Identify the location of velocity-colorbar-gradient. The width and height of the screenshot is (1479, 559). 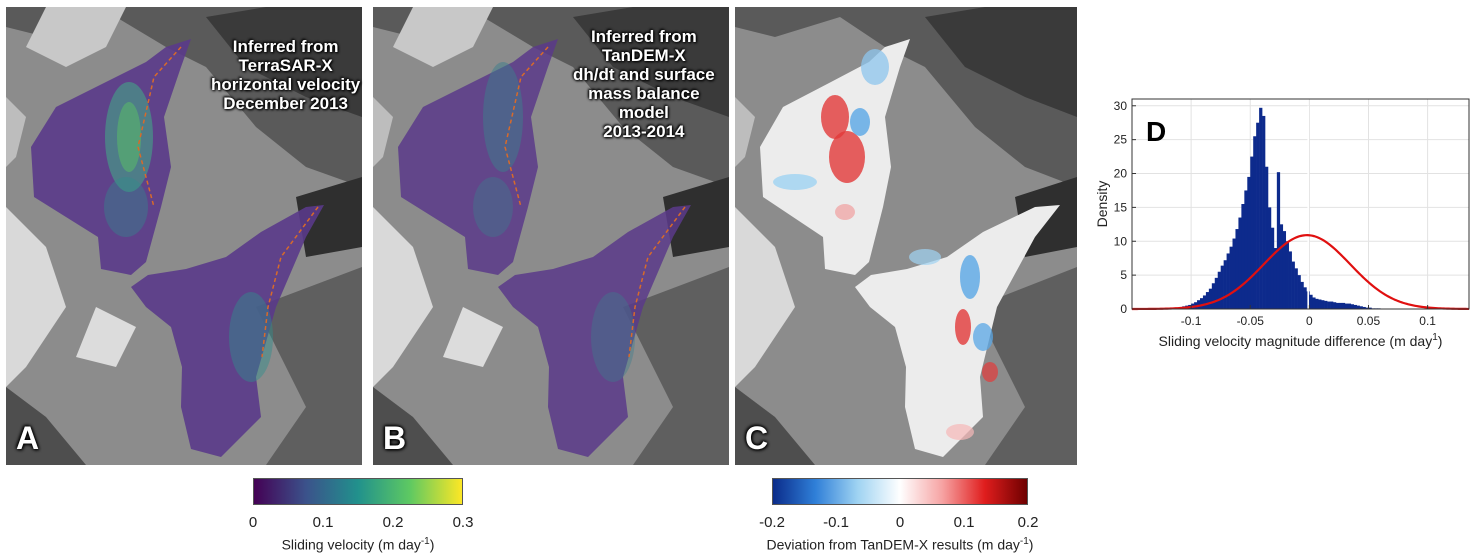
(358, 491).